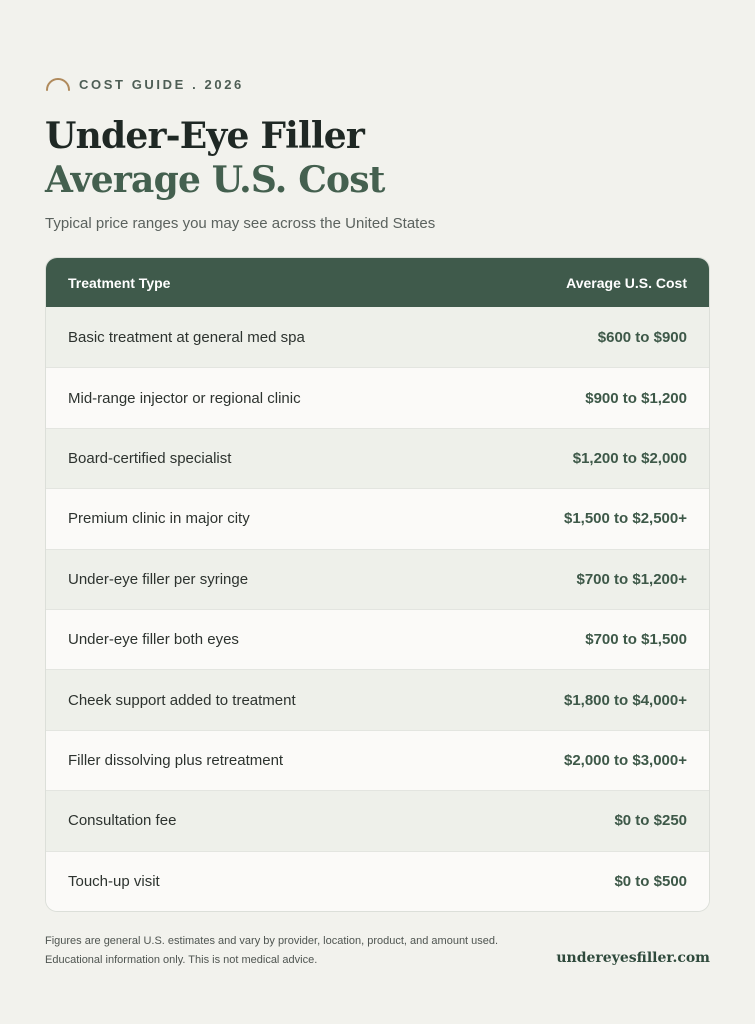 This screenshot has width=755, height=1024. Describe the element at coordinates (122, 821) in the screenshot. I see `treatment-label: Consultation fee` at that location.